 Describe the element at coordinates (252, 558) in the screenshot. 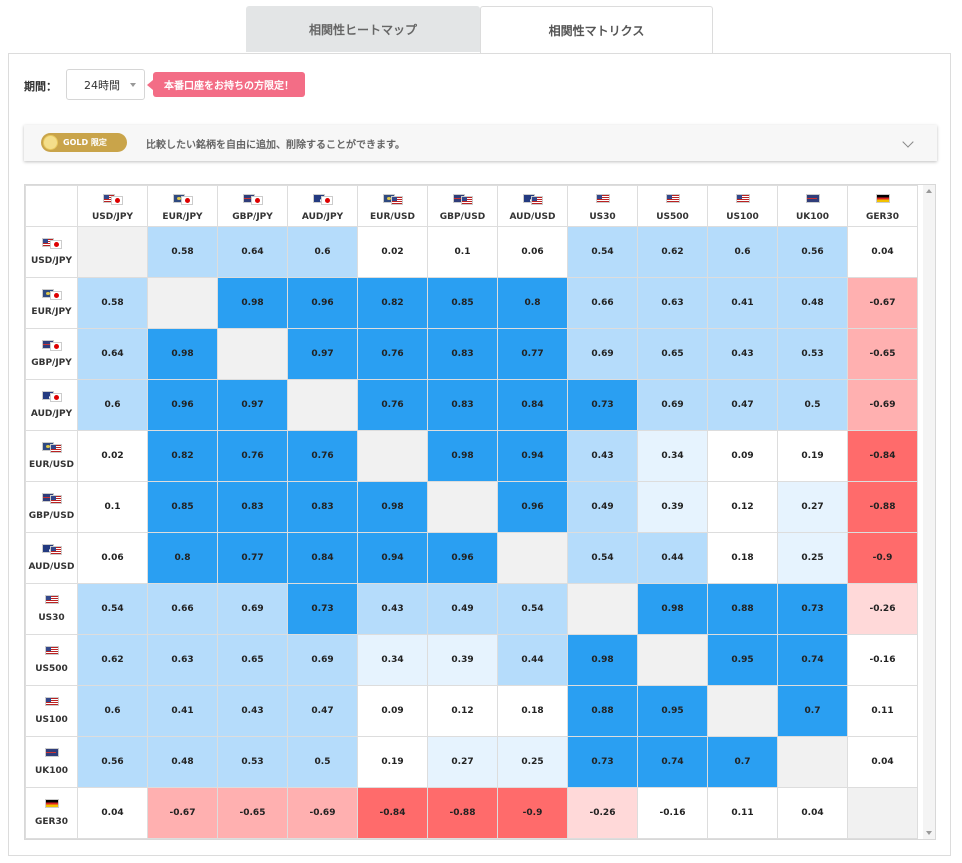

I see `correlation-cell: 0.77` at that location.